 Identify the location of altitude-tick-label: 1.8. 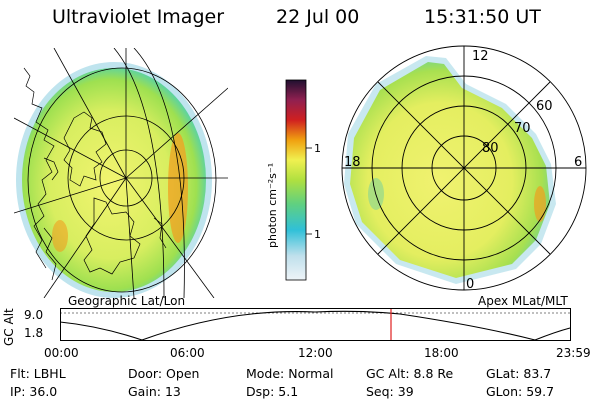
(34, 333).